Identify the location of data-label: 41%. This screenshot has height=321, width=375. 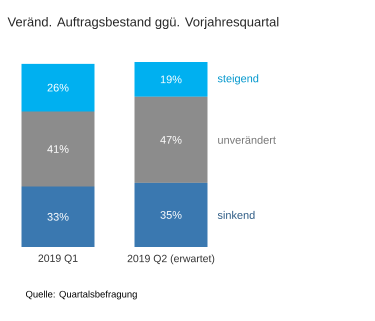
(58, 149).